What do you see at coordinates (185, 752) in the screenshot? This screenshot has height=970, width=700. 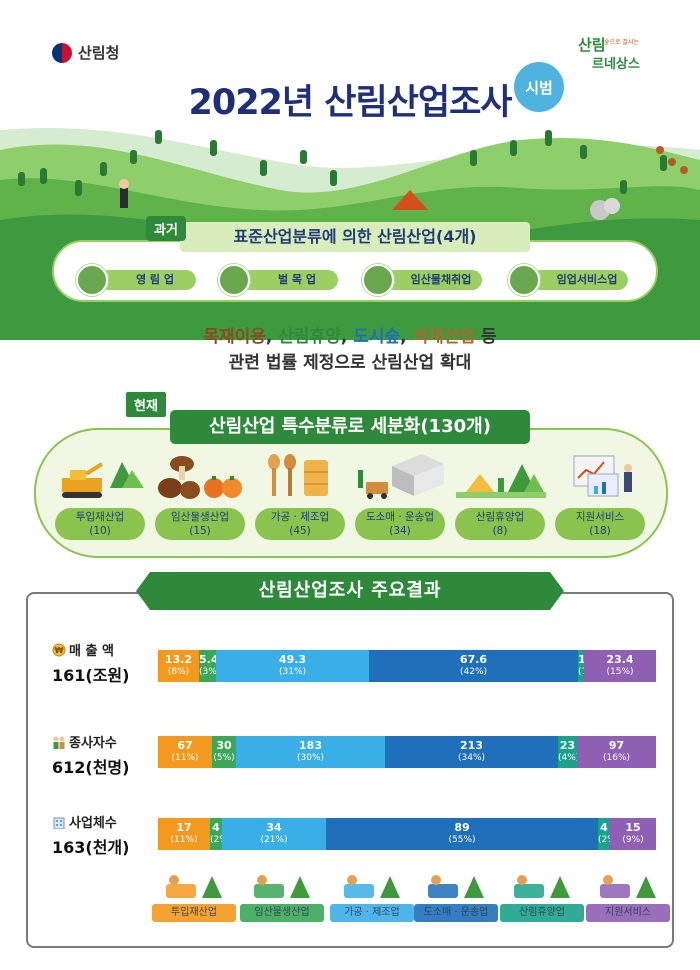 I see `bar-segment: 67 (11%)` at bounding box center [185, 752].